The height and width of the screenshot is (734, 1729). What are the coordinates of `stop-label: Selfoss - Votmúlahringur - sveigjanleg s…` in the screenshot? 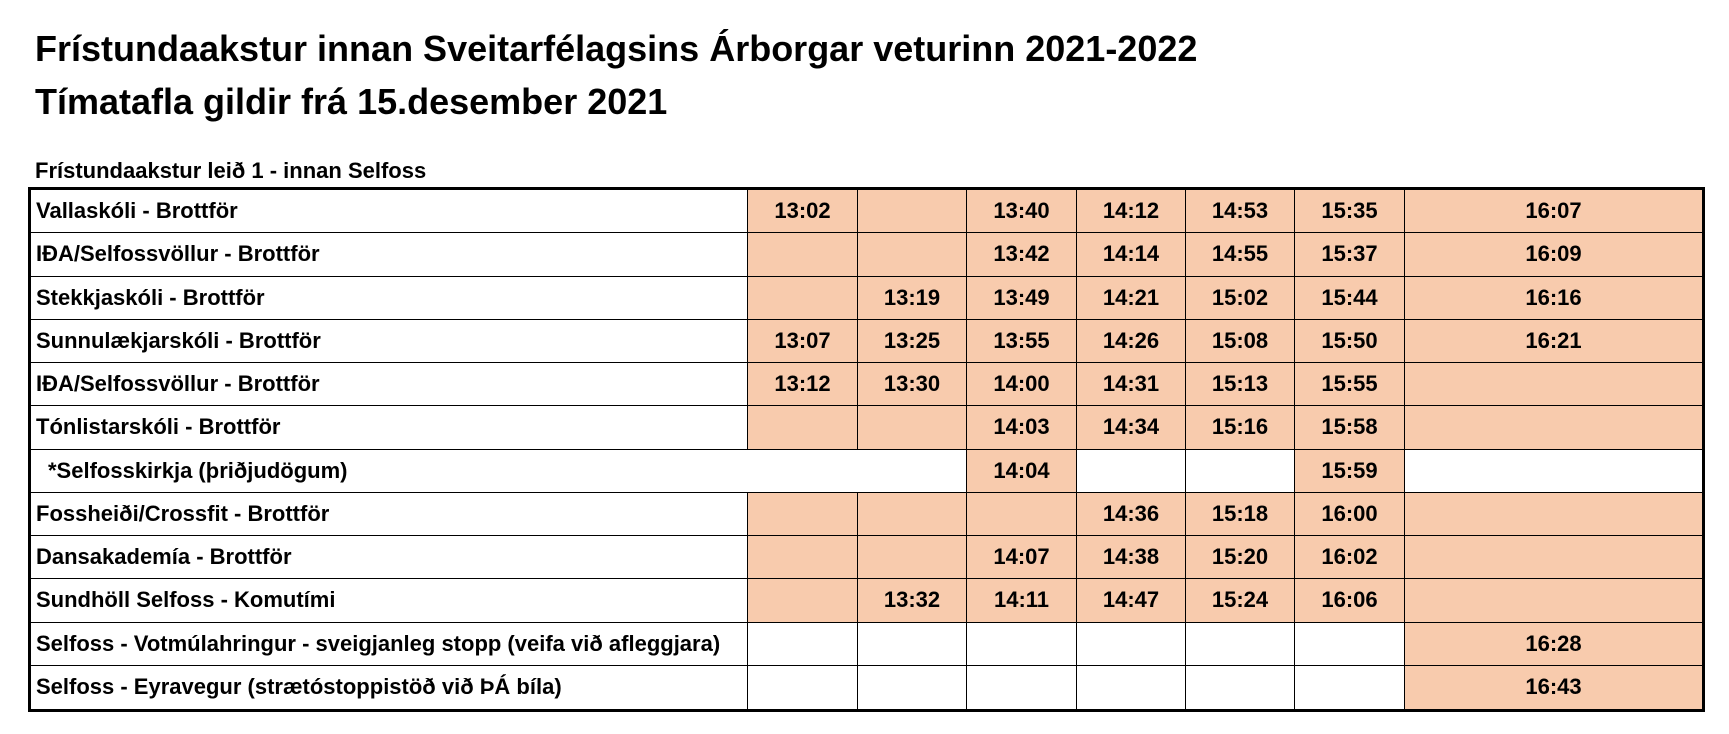 It's located at (389, 644).